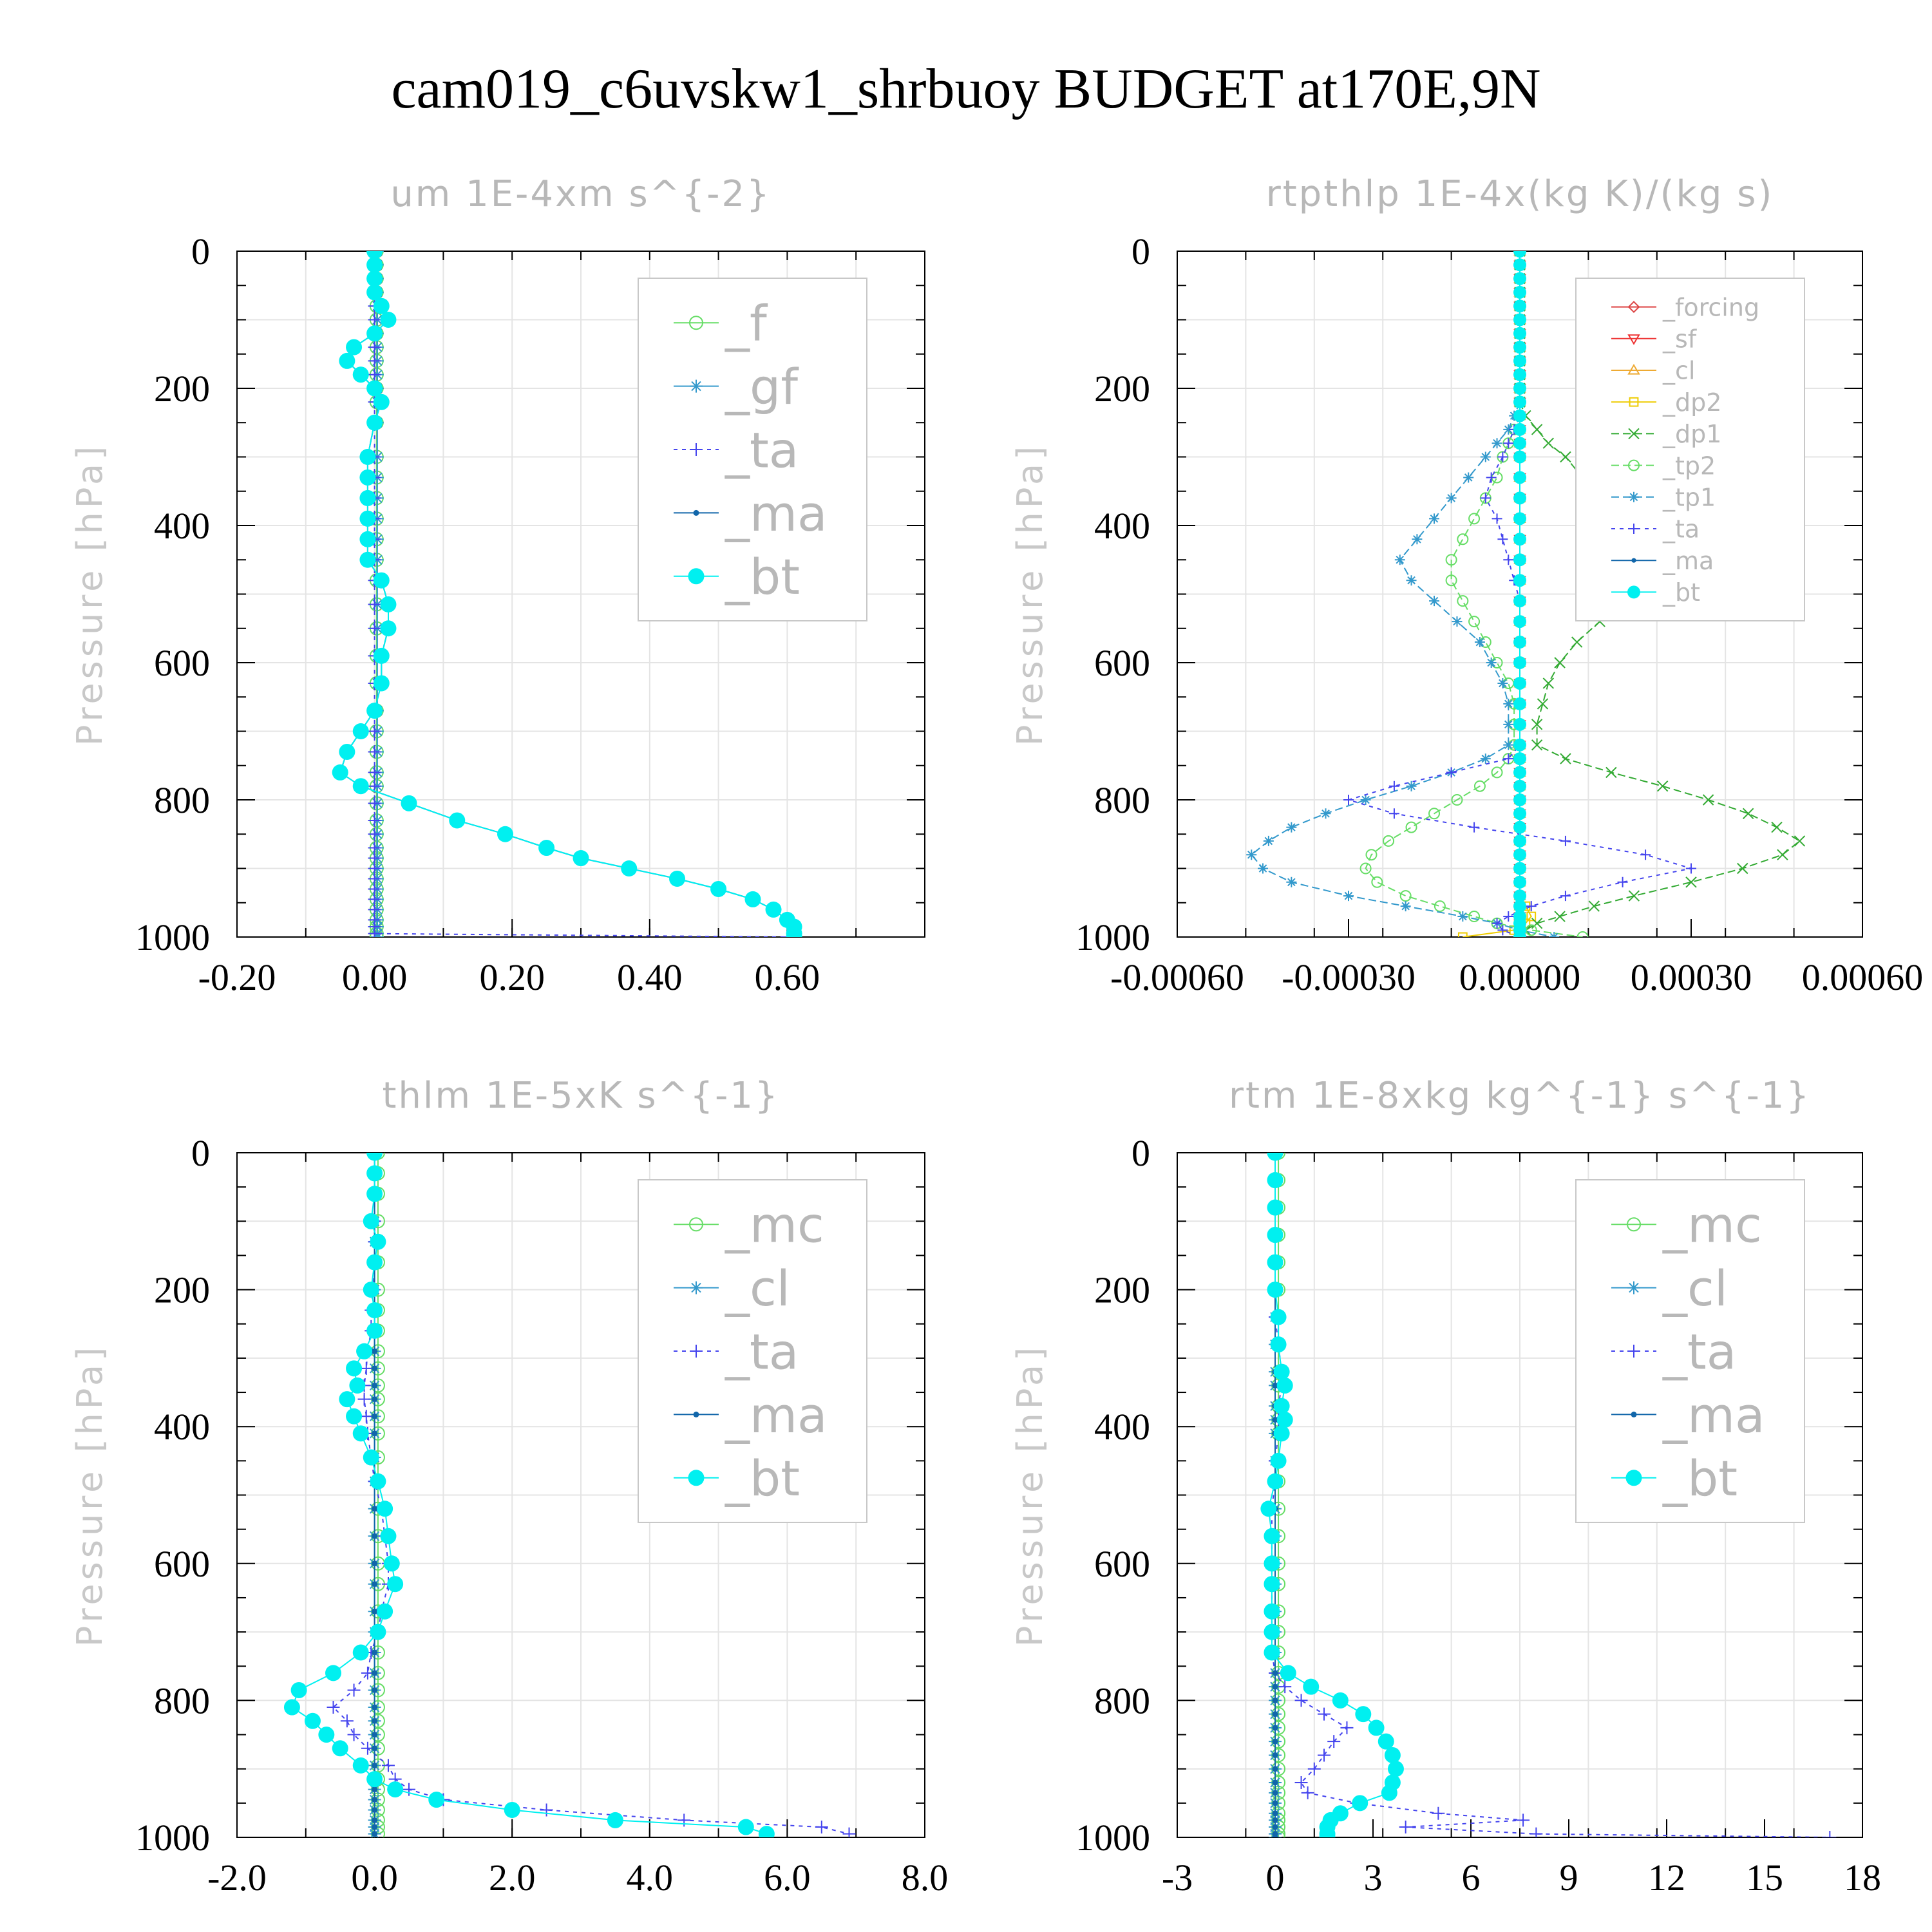 This screenshot has width=1932, height=1932. Describe the element at coordinates (1520, 1096) in the screenshot. I see `panel-title: rtm 1E-8xkg kg^{-1} s^{-1}` at that location.